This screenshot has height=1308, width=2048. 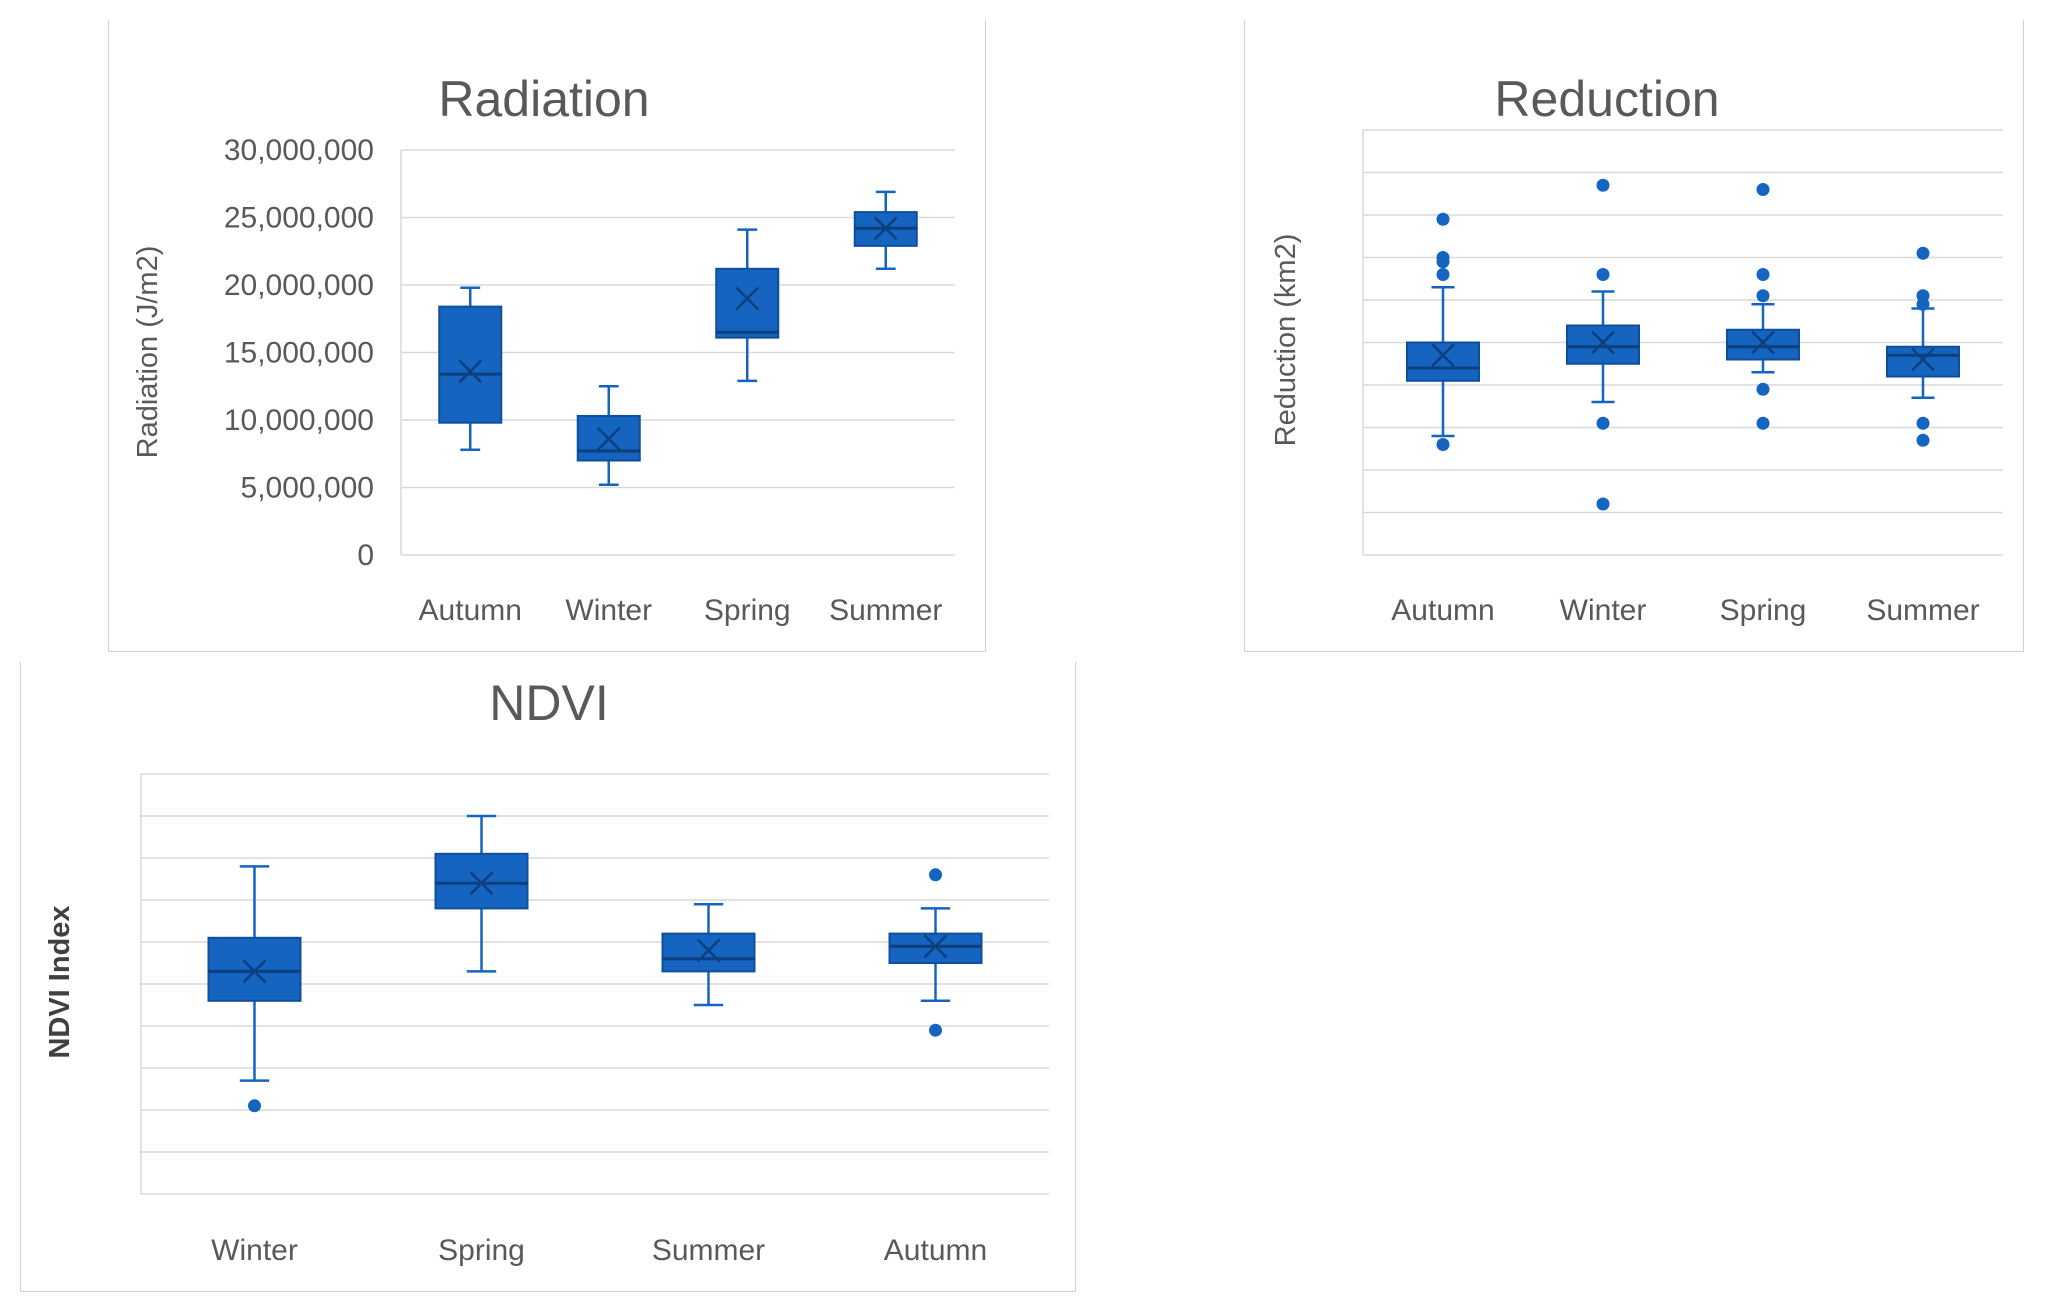 I want to click on y-tick-label: 15,000,000, so click(x=299, y=353).